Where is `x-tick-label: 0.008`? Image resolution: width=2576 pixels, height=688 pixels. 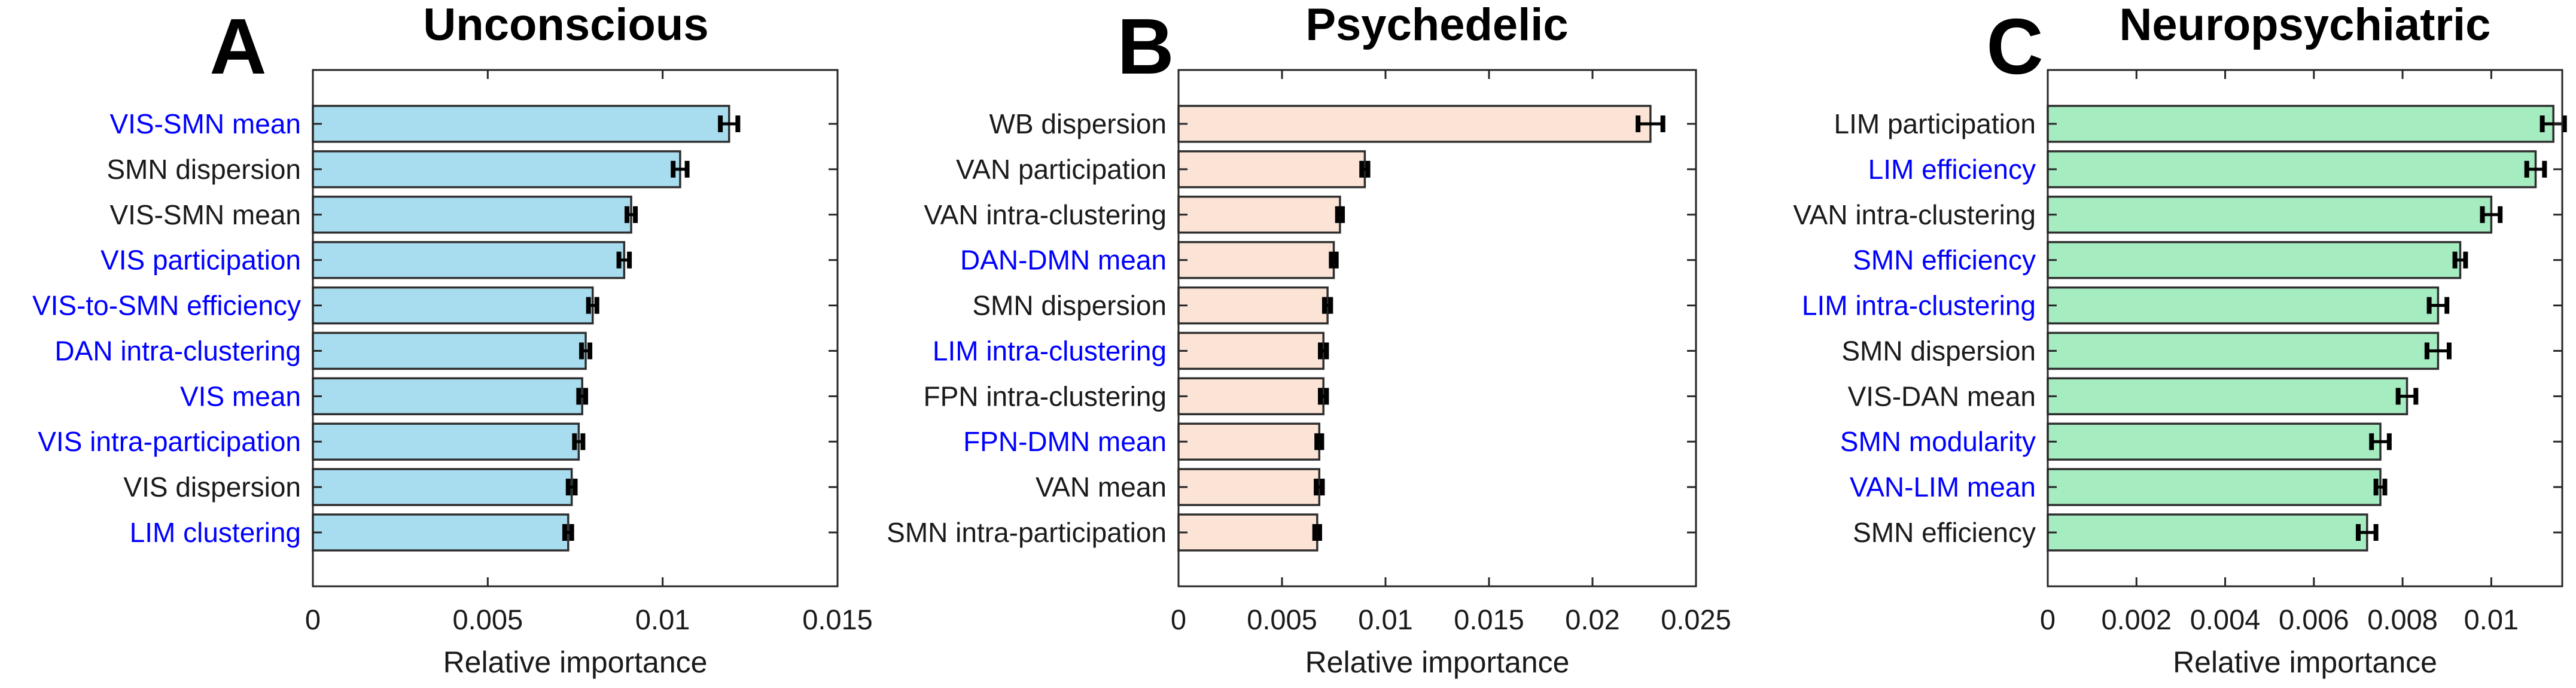 x-tick-label: 0.008 is located at coordinates (2402, 619).